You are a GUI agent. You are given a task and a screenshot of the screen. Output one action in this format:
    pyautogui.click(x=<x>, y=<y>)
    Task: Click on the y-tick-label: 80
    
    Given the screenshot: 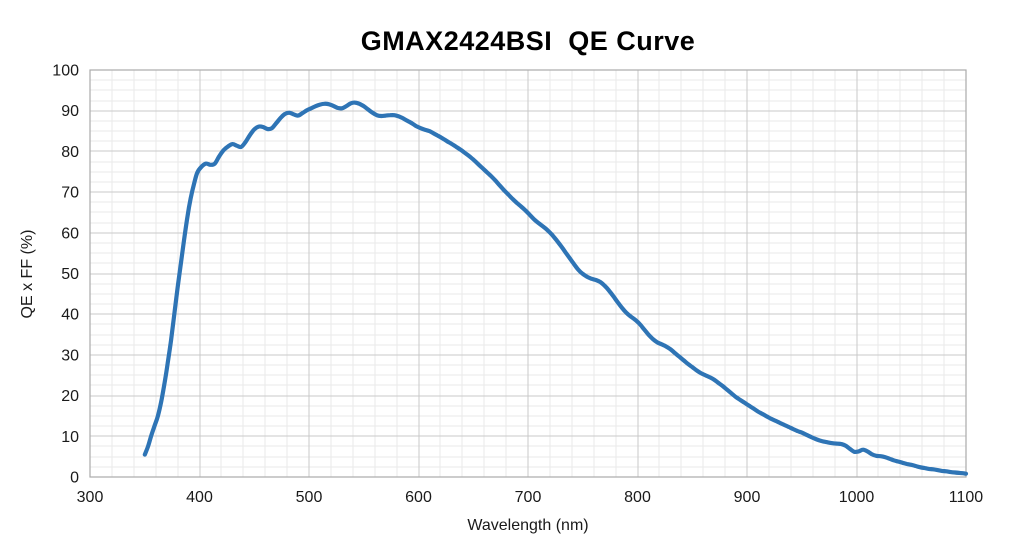 What is the action you would take?
    pyautogui.click(x=70, y=152)
    